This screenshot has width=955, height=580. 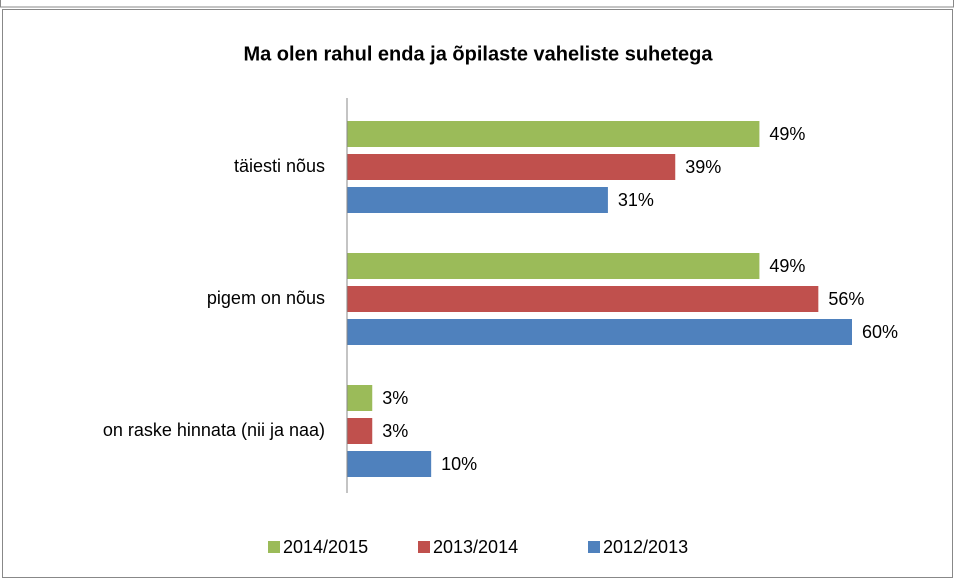 What do you see at coordinates (645, 547) in the screenshot?
I see `legend-label: 2012/2013` at bounding box center [645, 547].